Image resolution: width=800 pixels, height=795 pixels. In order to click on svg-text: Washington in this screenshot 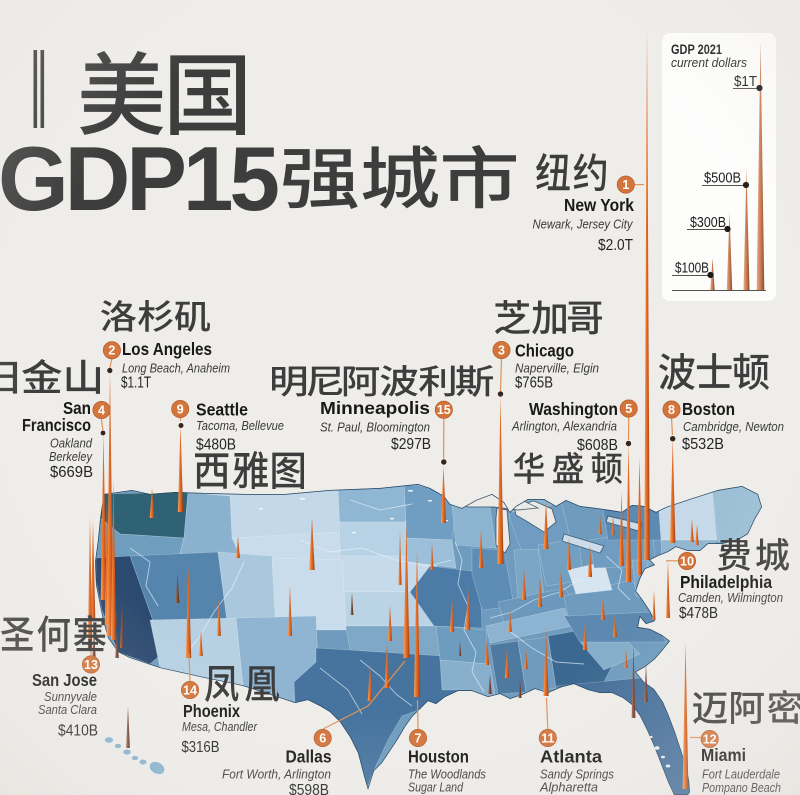, I will do `click(573, 409)`.